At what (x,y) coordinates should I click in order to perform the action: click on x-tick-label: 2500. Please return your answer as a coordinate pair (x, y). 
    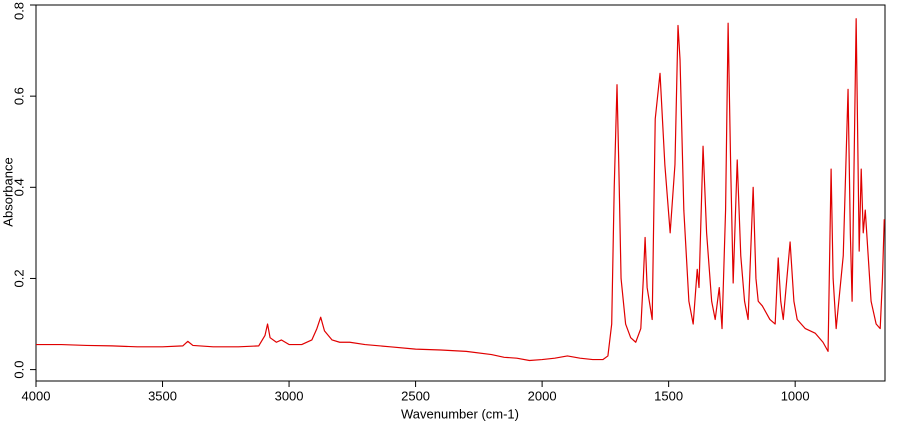
    Looking at the image, I should click on (415, 395).